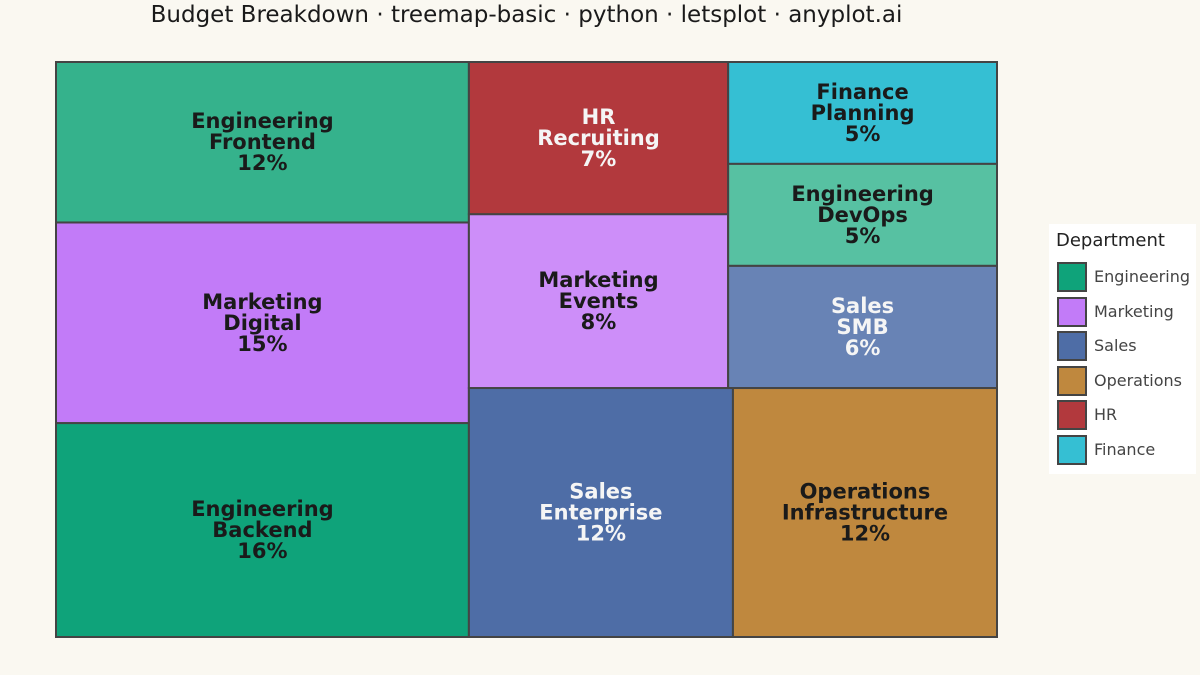 The width and height of the screenshot is (1200, 675). I want to click on legend-label: Finance, so click(1125, 449).